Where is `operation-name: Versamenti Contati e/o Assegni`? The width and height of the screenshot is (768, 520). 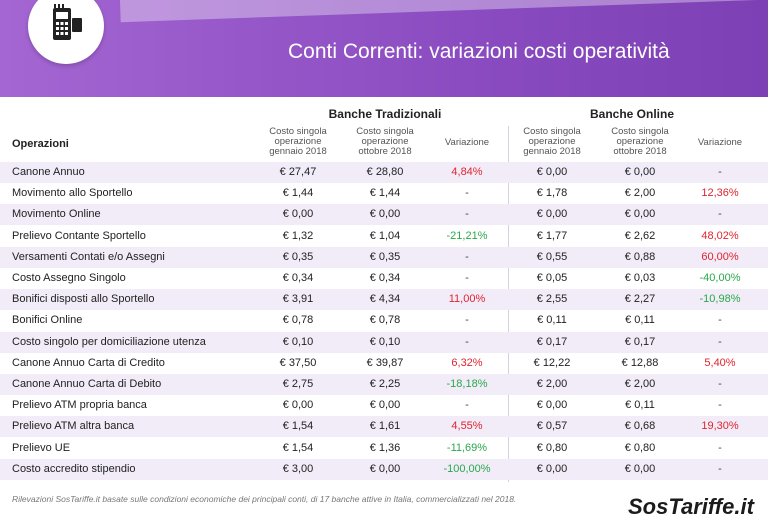 operation-name: Versamenti Contati e/o Assegni is located at coordinates (88, 256).